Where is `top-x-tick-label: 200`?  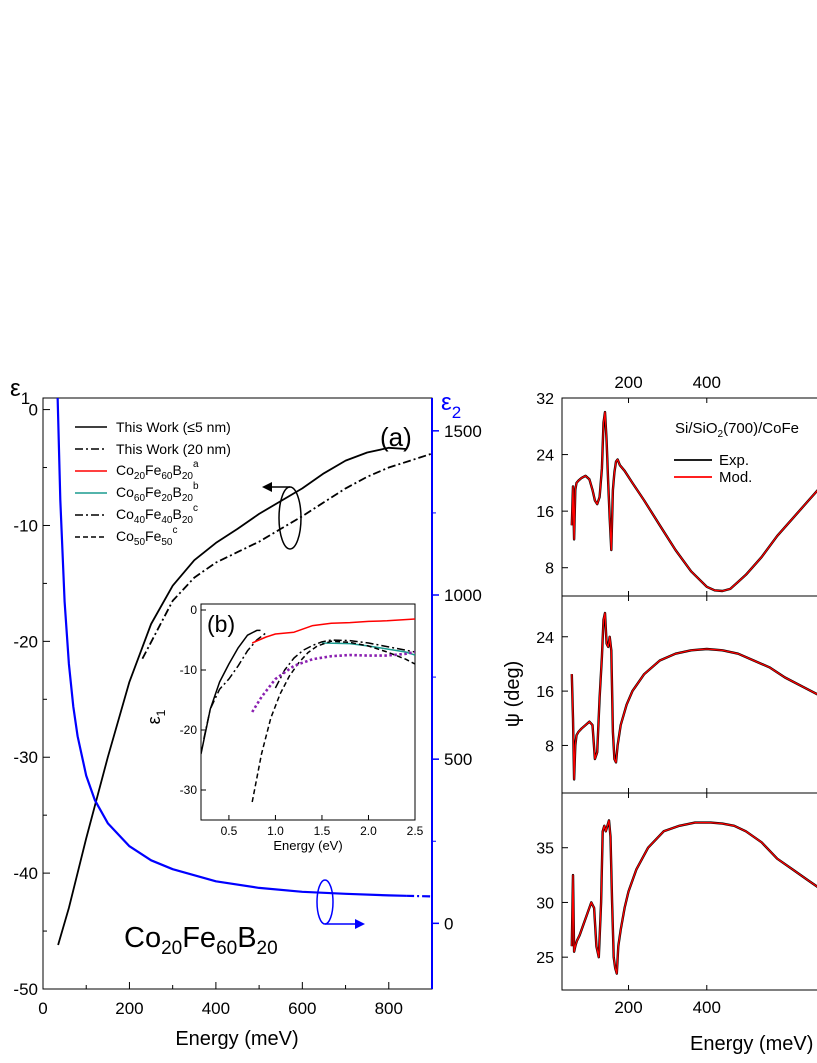 top-x-tick-label: 200 is located at coordinates (628, 382).